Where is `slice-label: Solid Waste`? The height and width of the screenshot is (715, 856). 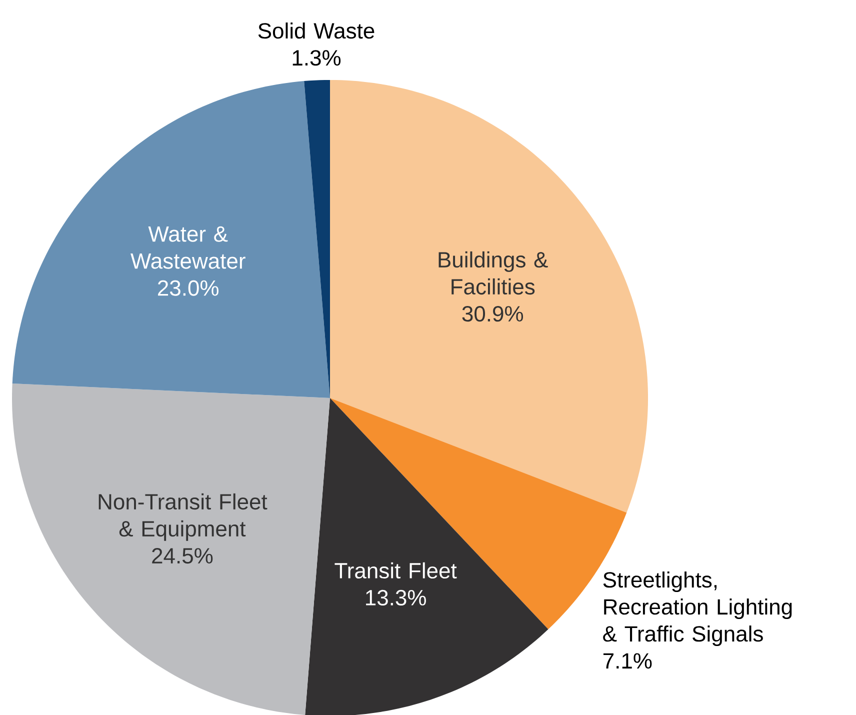 slice-label: Solid Waste is located at coordinates (316, 30).